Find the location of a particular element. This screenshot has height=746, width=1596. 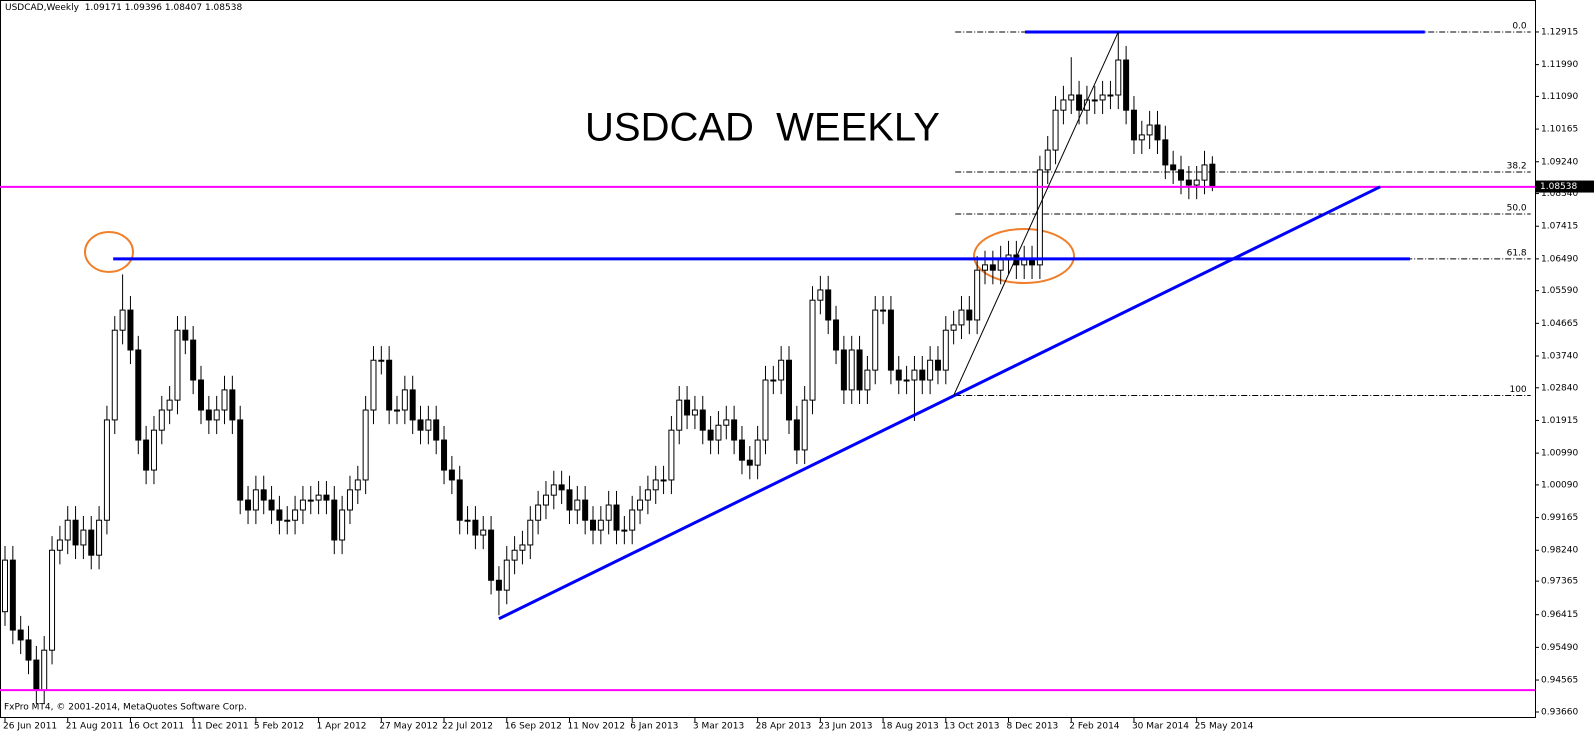

y-tick-label: 1.06490 is located at coordinates (1559, 259).